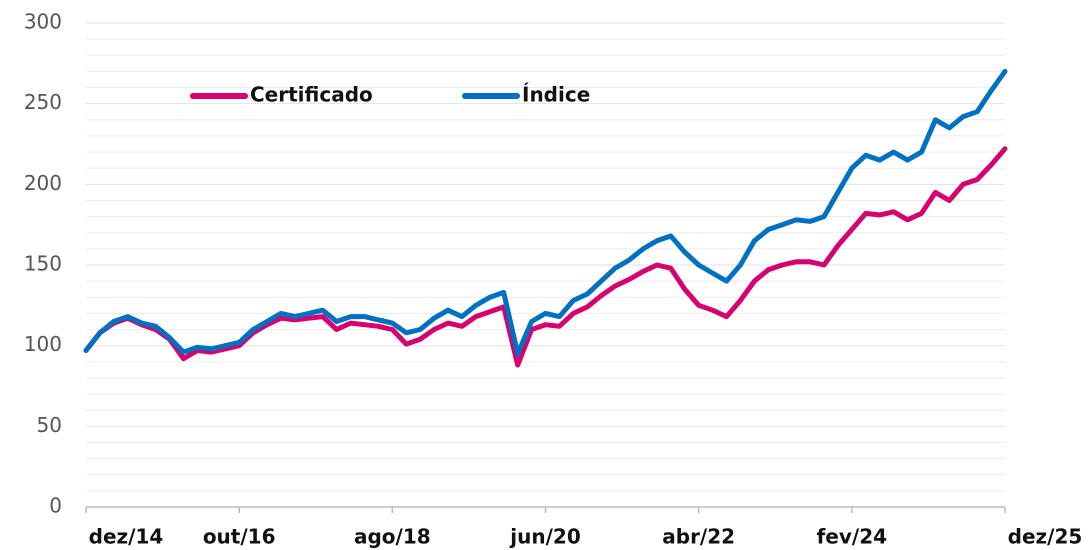 This screenshot has height=550, width=1092. What do you see at coordinates (852, 537) in the screenshot?
I see `x-tick-label: fev/24` at bounding box center [852, 537].